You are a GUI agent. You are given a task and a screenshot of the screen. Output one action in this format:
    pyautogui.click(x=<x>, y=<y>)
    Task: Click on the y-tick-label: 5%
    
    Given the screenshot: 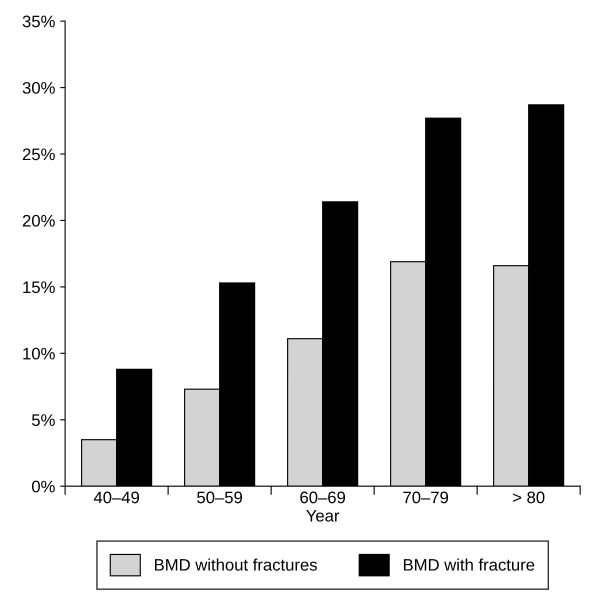 What is the action you would take?
    pyautogui.click(x=43, y=420)
    